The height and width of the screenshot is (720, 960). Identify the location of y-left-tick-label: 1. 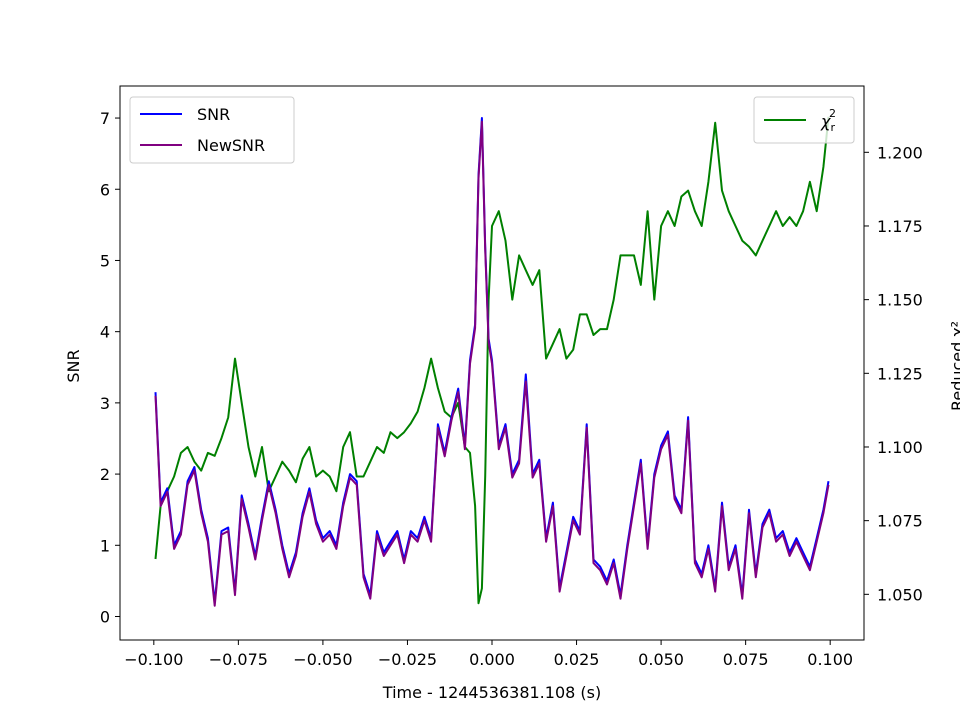
(105, 545).